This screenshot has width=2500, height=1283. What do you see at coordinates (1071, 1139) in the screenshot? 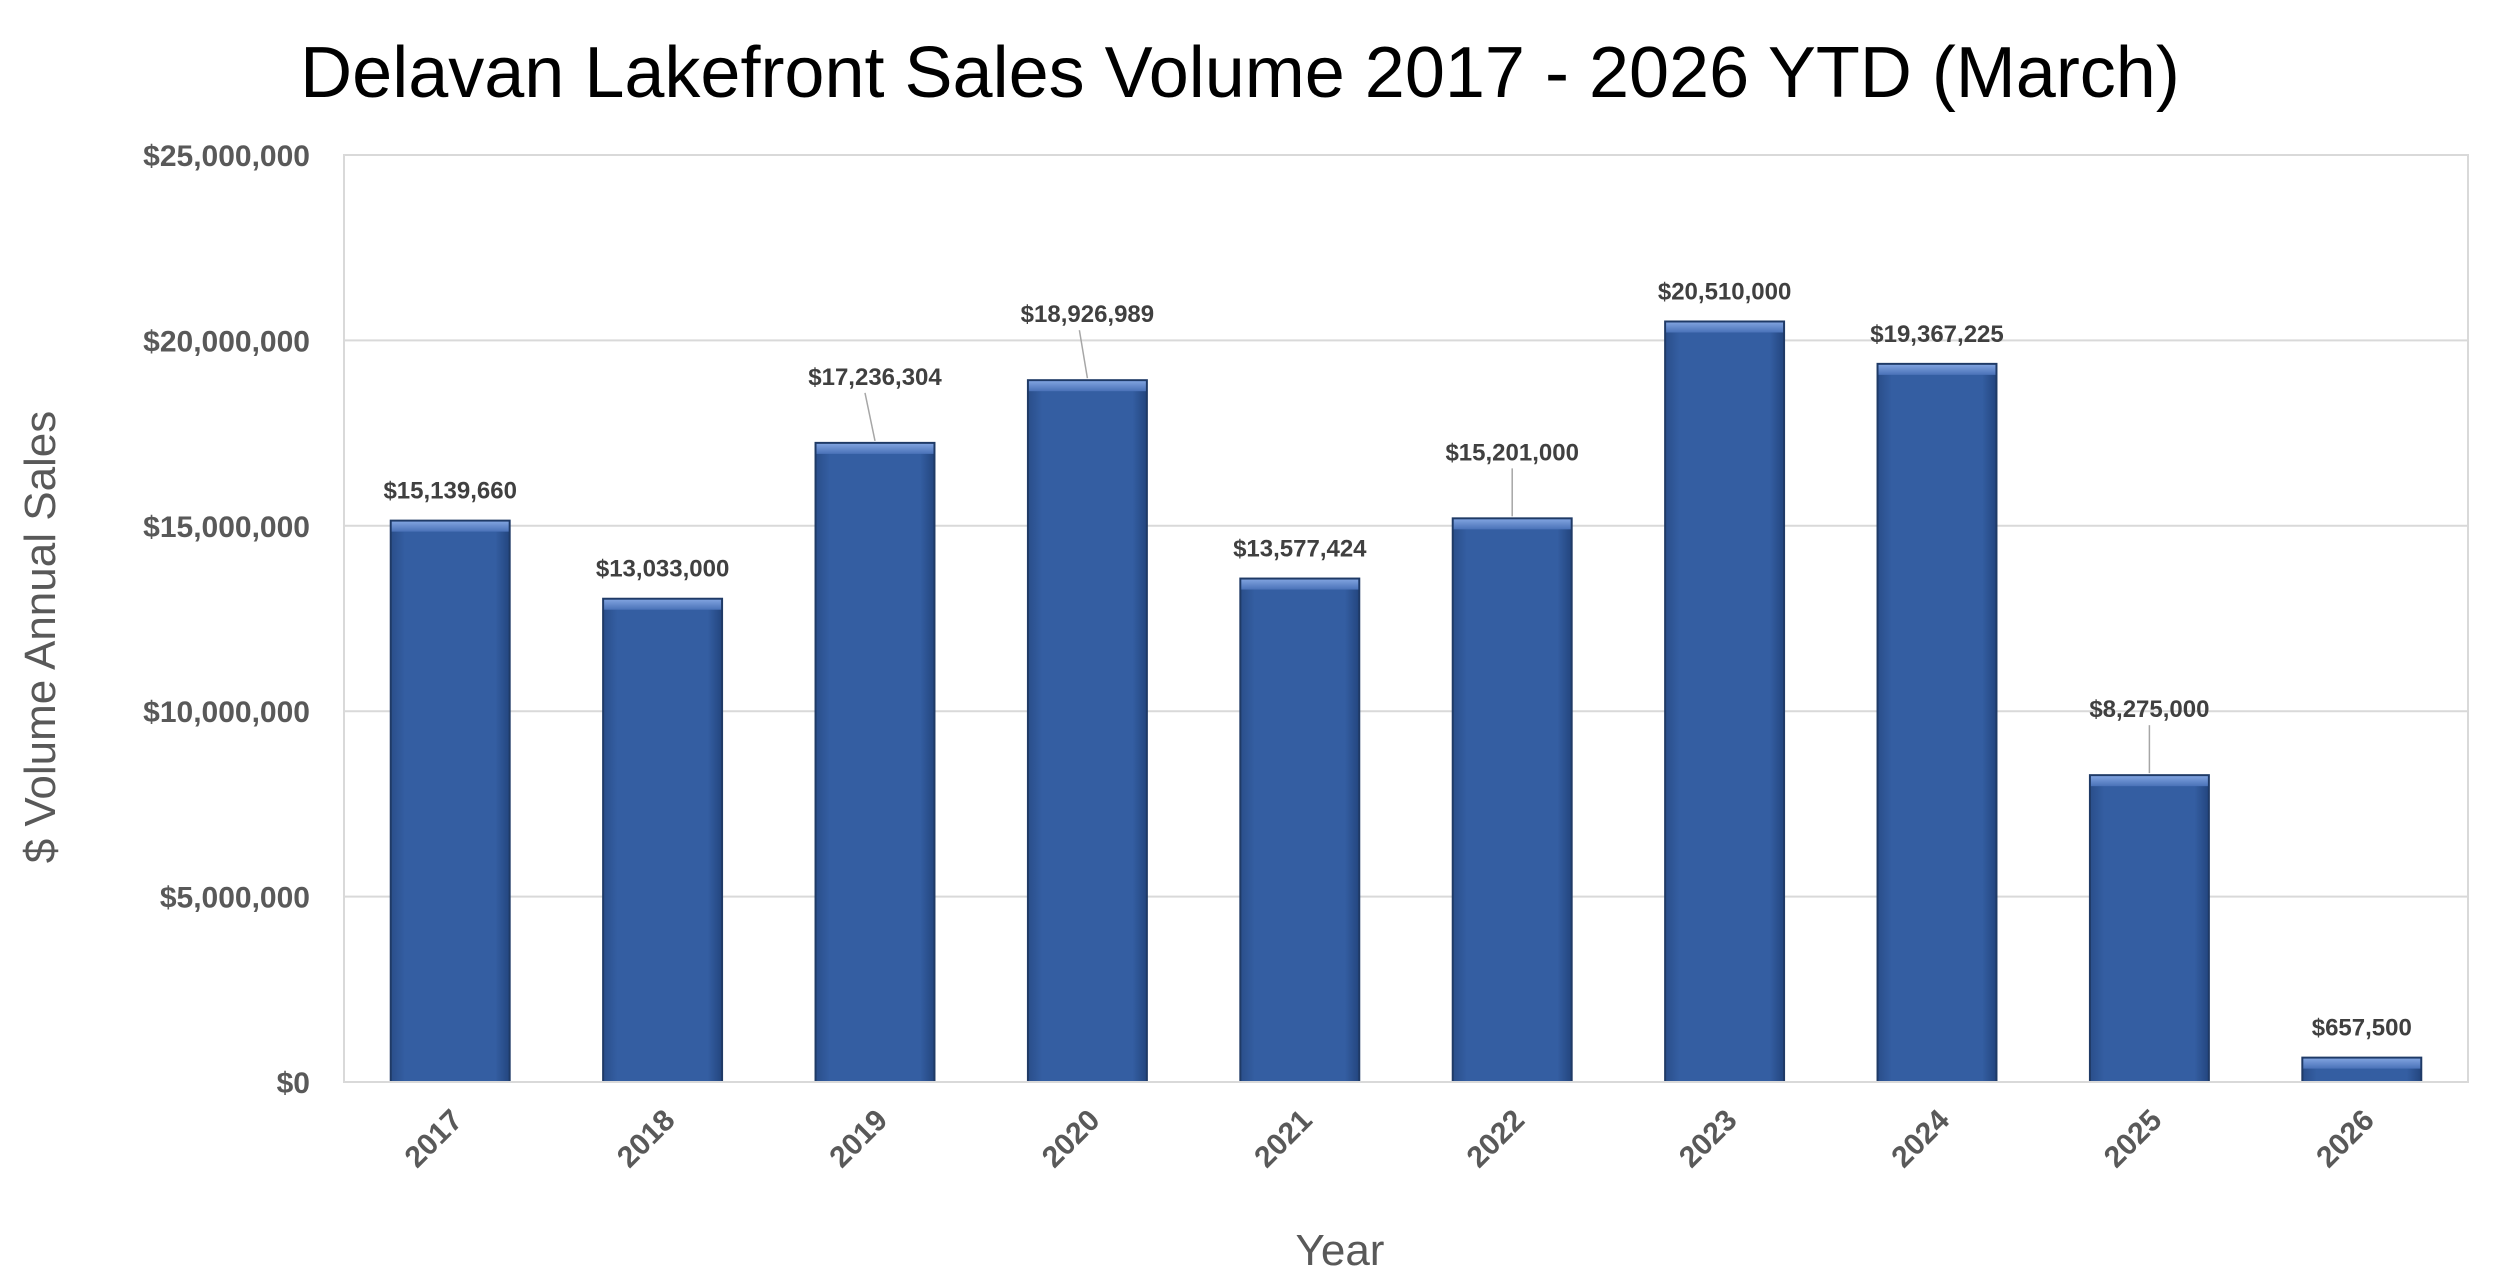
I see `x-tick-label: 2020` at bounding box center [1071, 1139].